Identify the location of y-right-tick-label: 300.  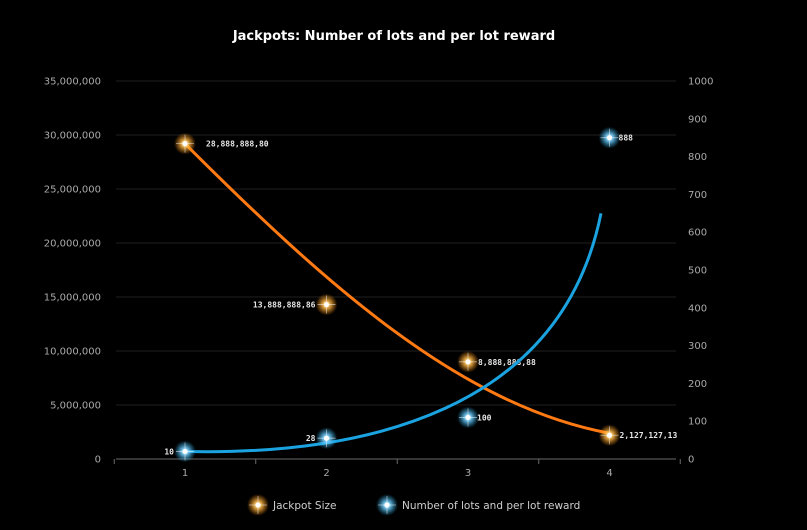
(697, 346).